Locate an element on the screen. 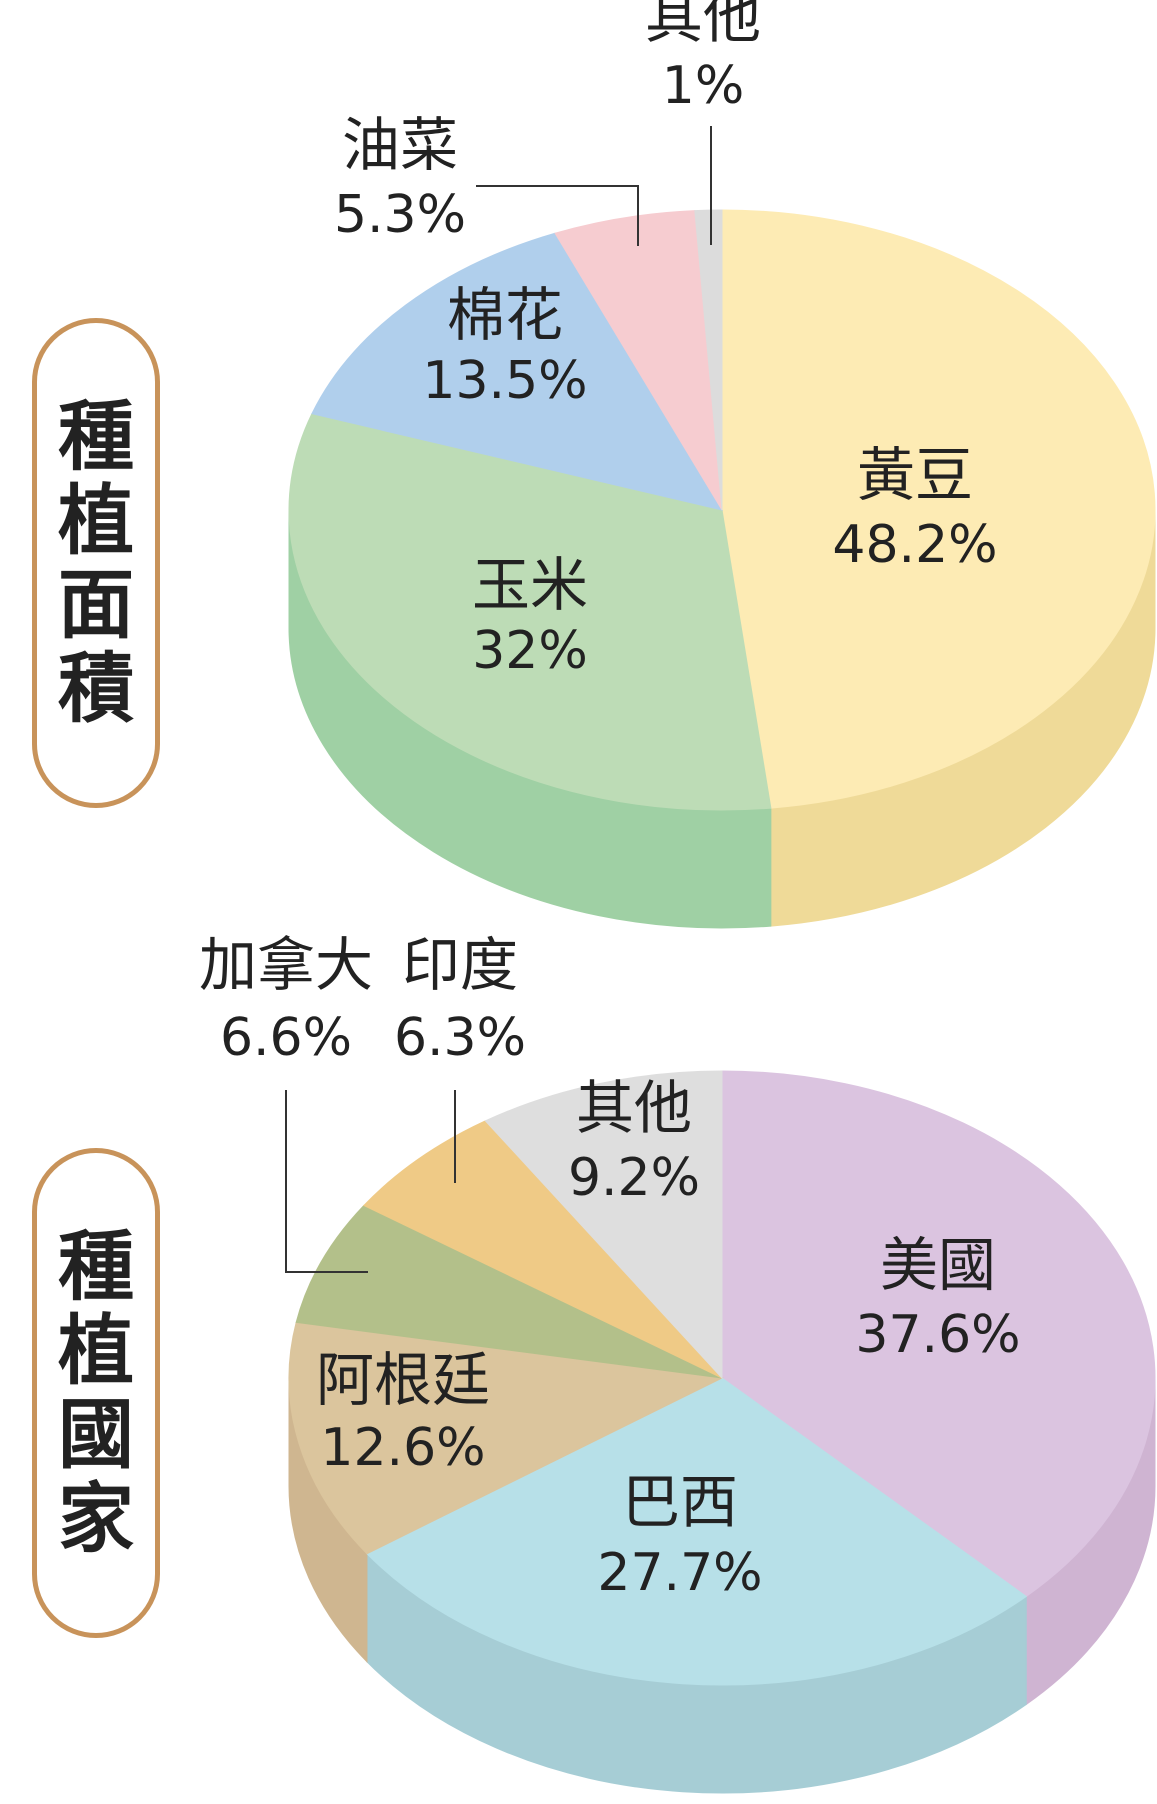  slice-value-label: 5.3% is located at coordinates (400, 215).